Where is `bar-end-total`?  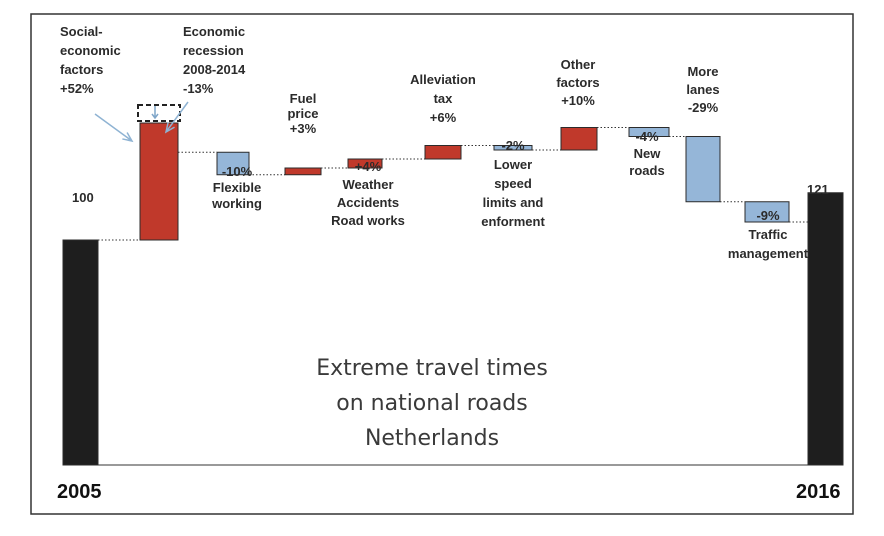 bar-end-total is located at coordinates (825, 329).